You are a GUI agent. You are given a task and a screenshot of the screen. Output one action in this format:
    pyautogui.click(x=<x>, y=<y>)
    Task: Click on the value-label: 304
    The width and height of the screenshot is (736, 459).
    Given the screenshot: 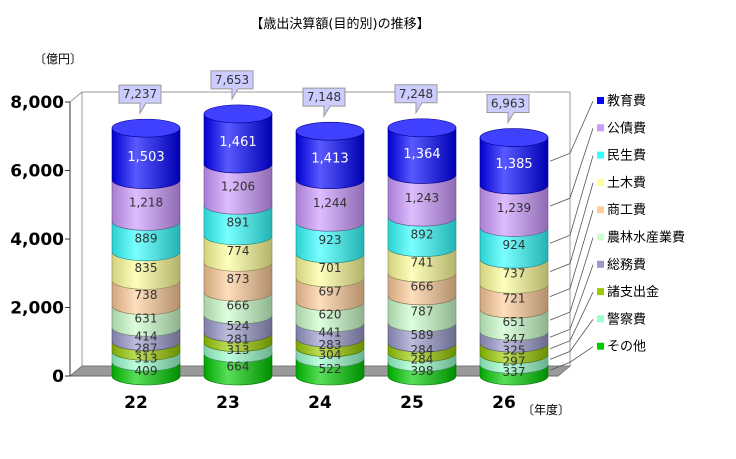 What is the action you would take?
    pyautogui.click(x=330, y=355)
    